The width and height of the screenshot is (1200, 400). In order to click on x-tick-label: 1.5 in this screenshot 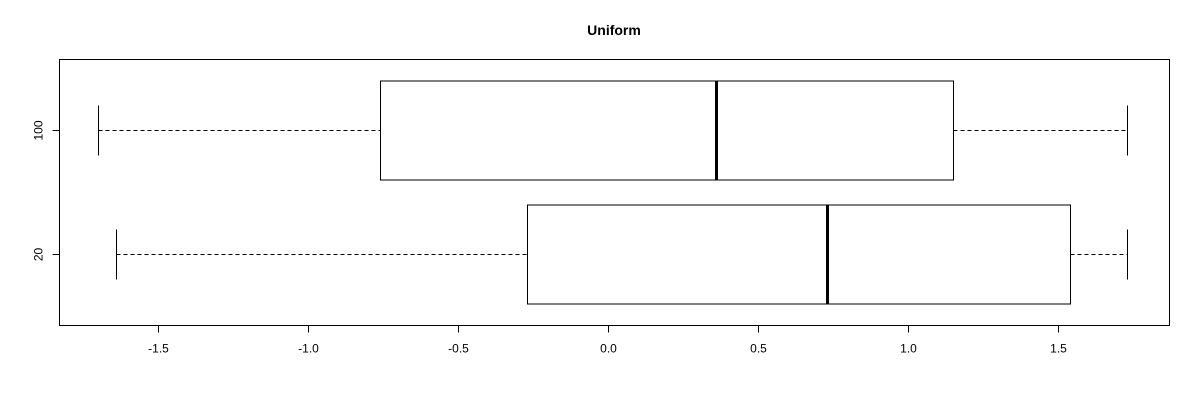, I will do `click(1058, 349)`.